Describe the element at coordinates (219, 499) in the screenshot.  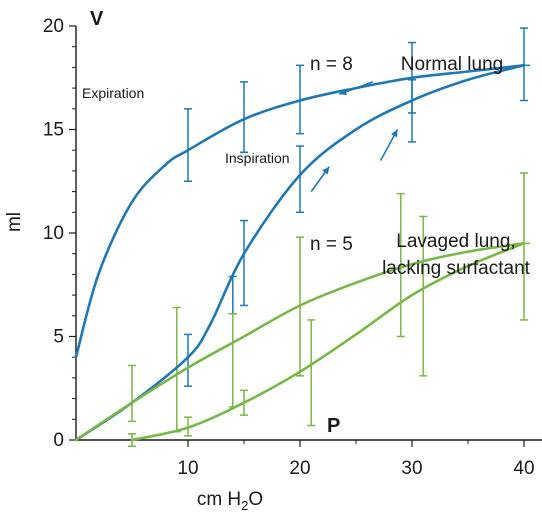
I see `x-axis-title-prefix: cm H` at that location.